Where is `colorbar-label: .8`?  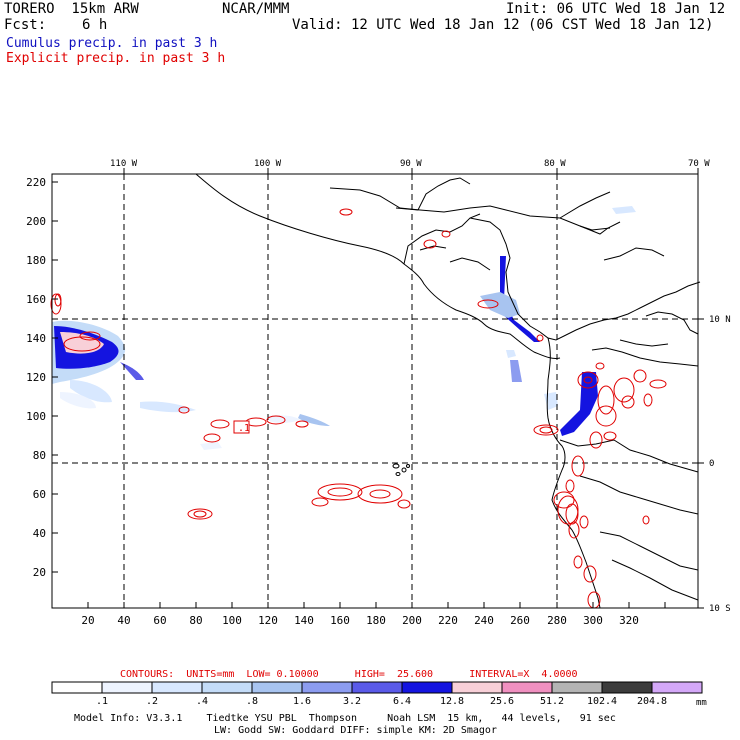 colorbar-label: .8 is located at coordinates (252, 701).